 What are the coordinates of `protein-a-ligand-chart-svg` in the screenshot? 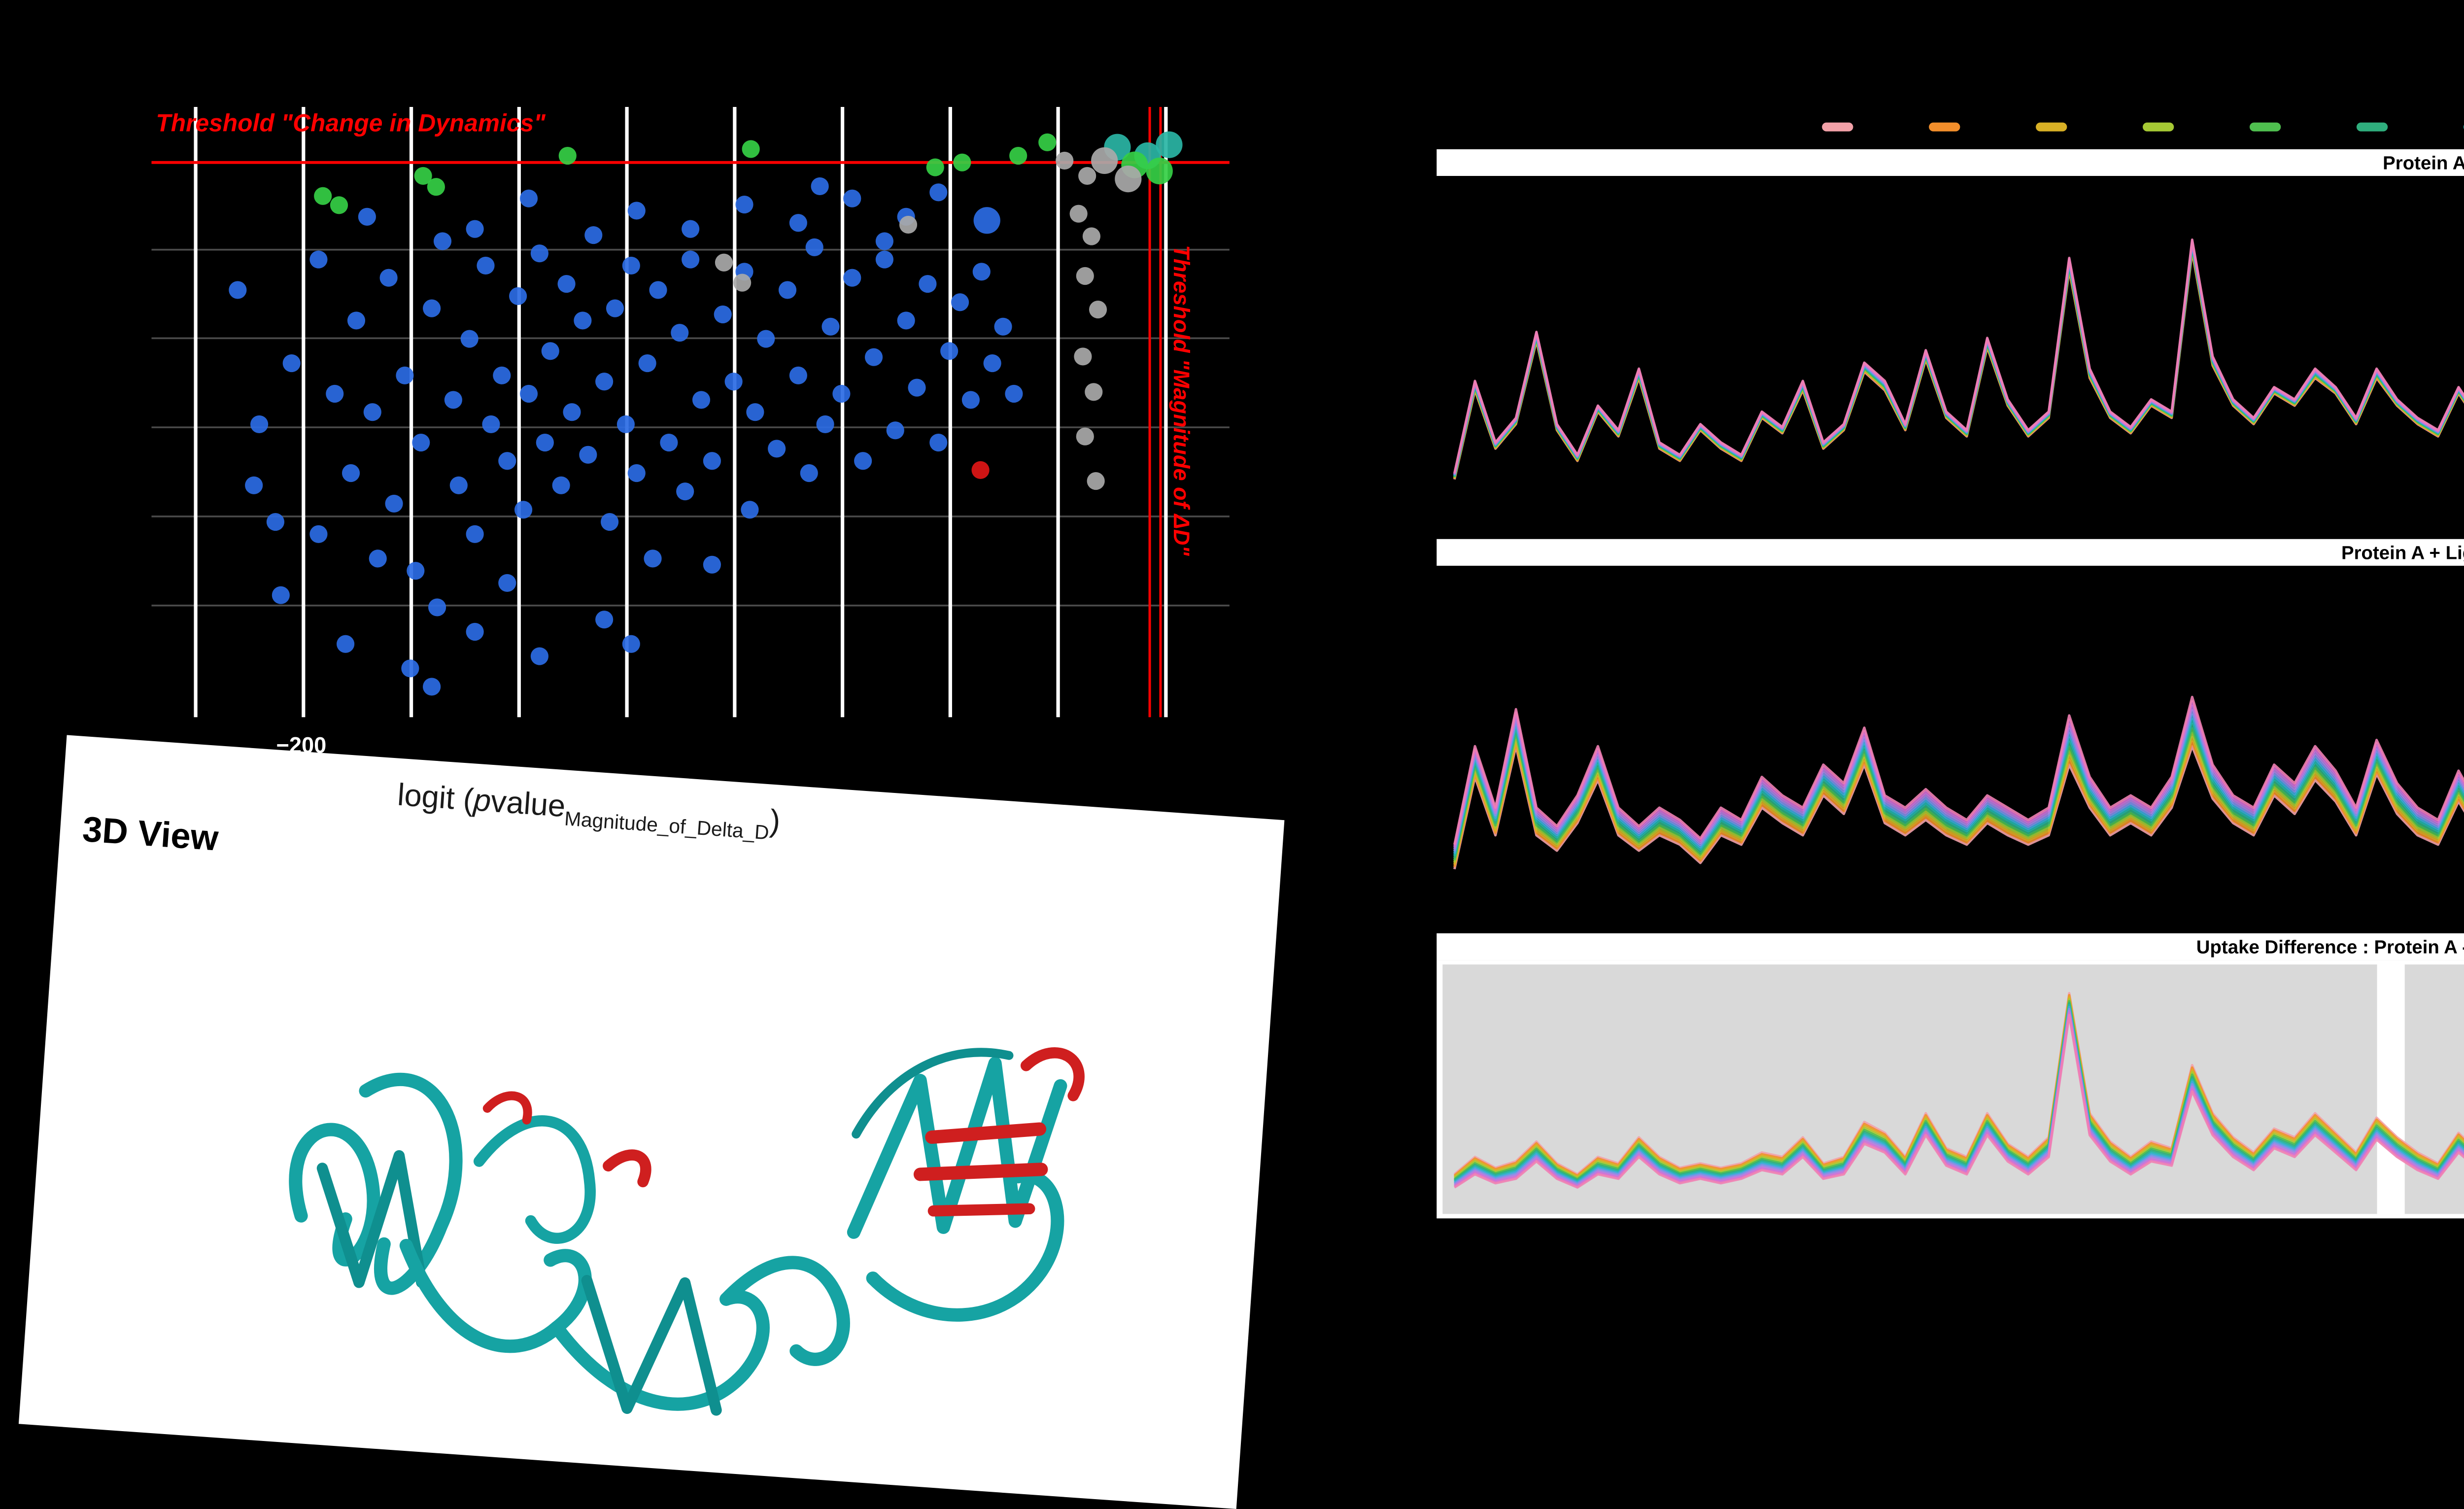 It's located at (1950, 742).